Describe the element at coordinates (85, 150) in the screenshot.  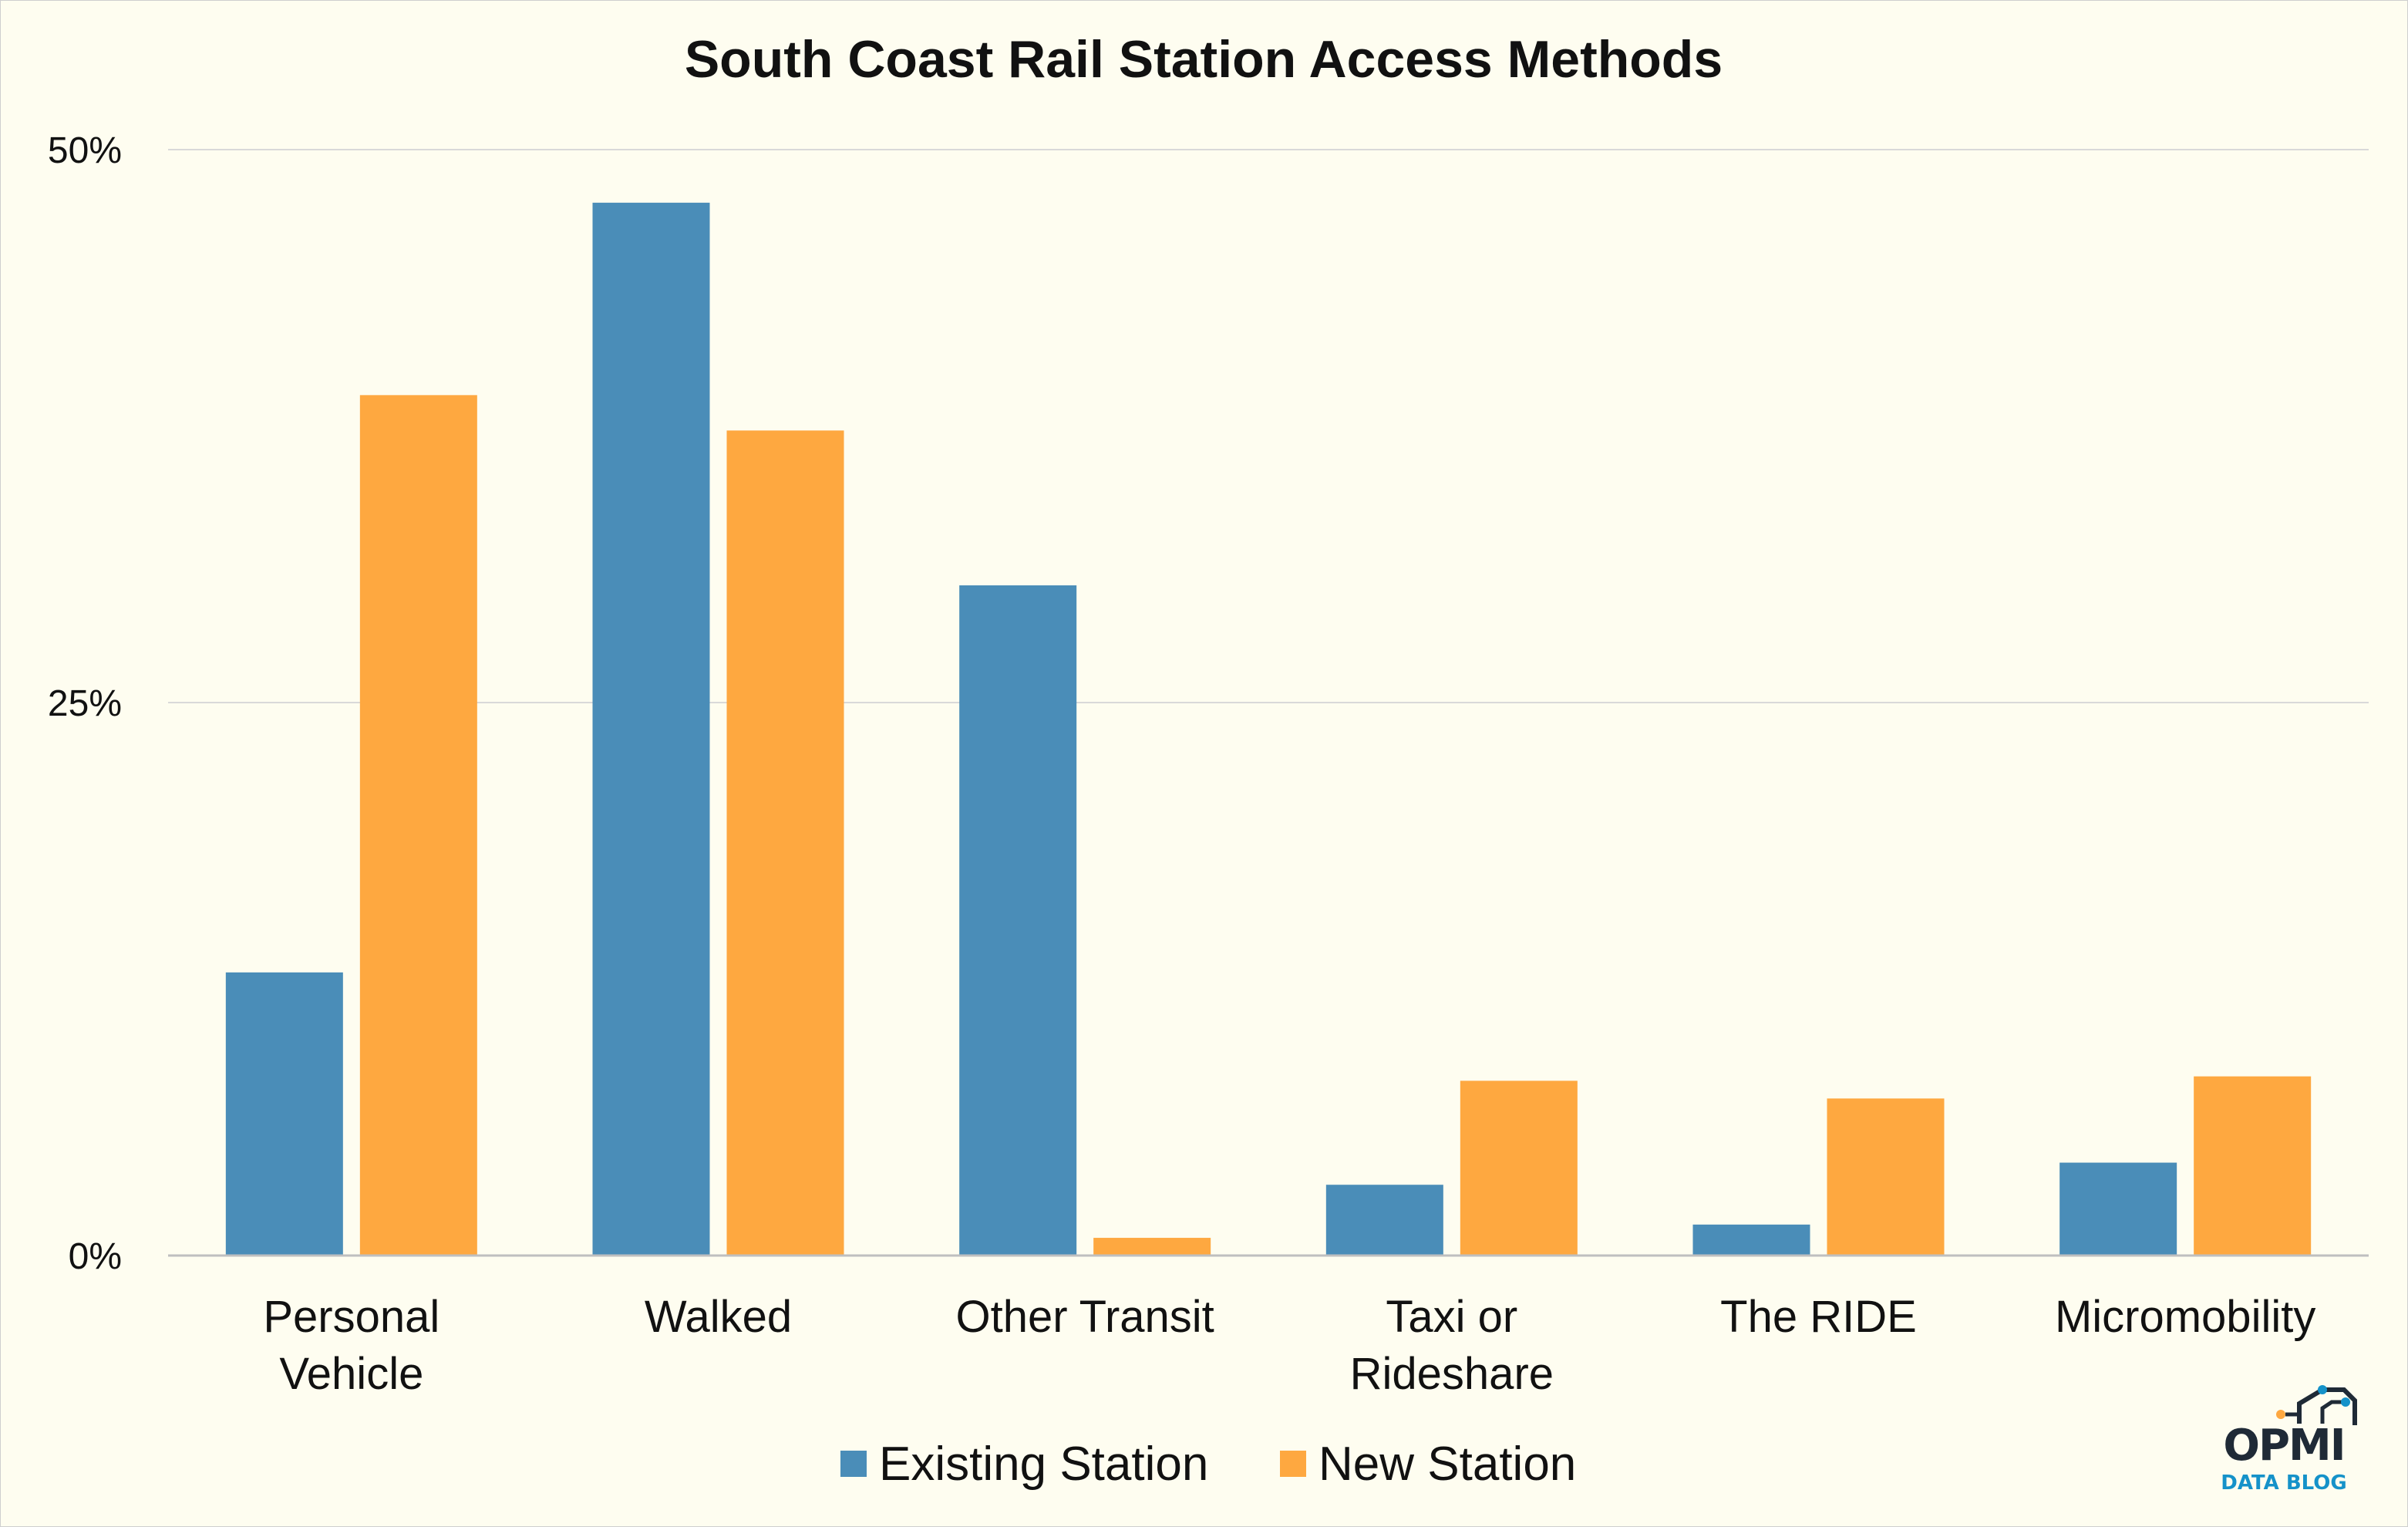
I see `y-tick-label: 50%` at that location.